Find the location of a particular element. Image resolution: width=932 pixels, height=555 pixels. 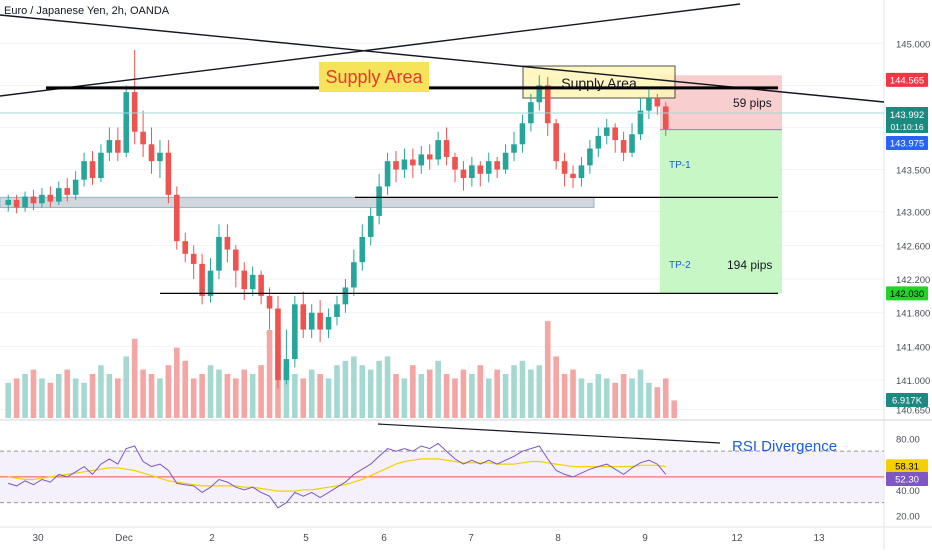

volume-bars is located at coordinates (341, 369).